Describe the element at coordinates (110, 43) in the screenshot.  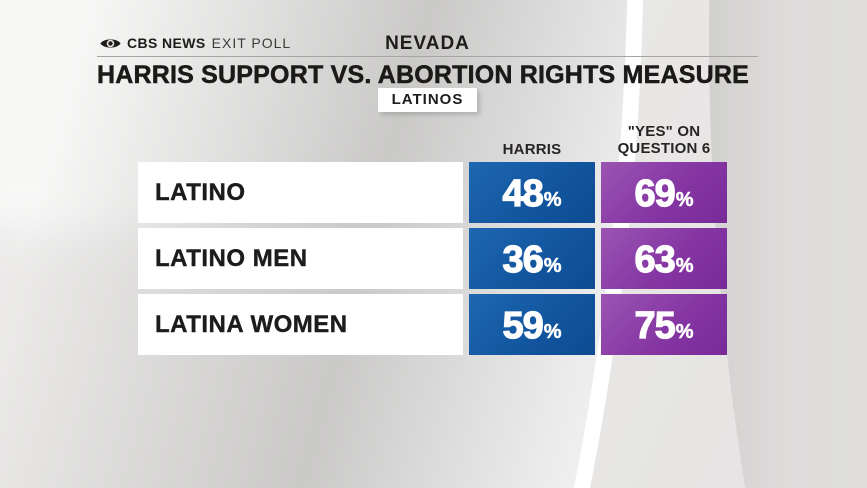
I see `cbs-eye-icon` at that location.